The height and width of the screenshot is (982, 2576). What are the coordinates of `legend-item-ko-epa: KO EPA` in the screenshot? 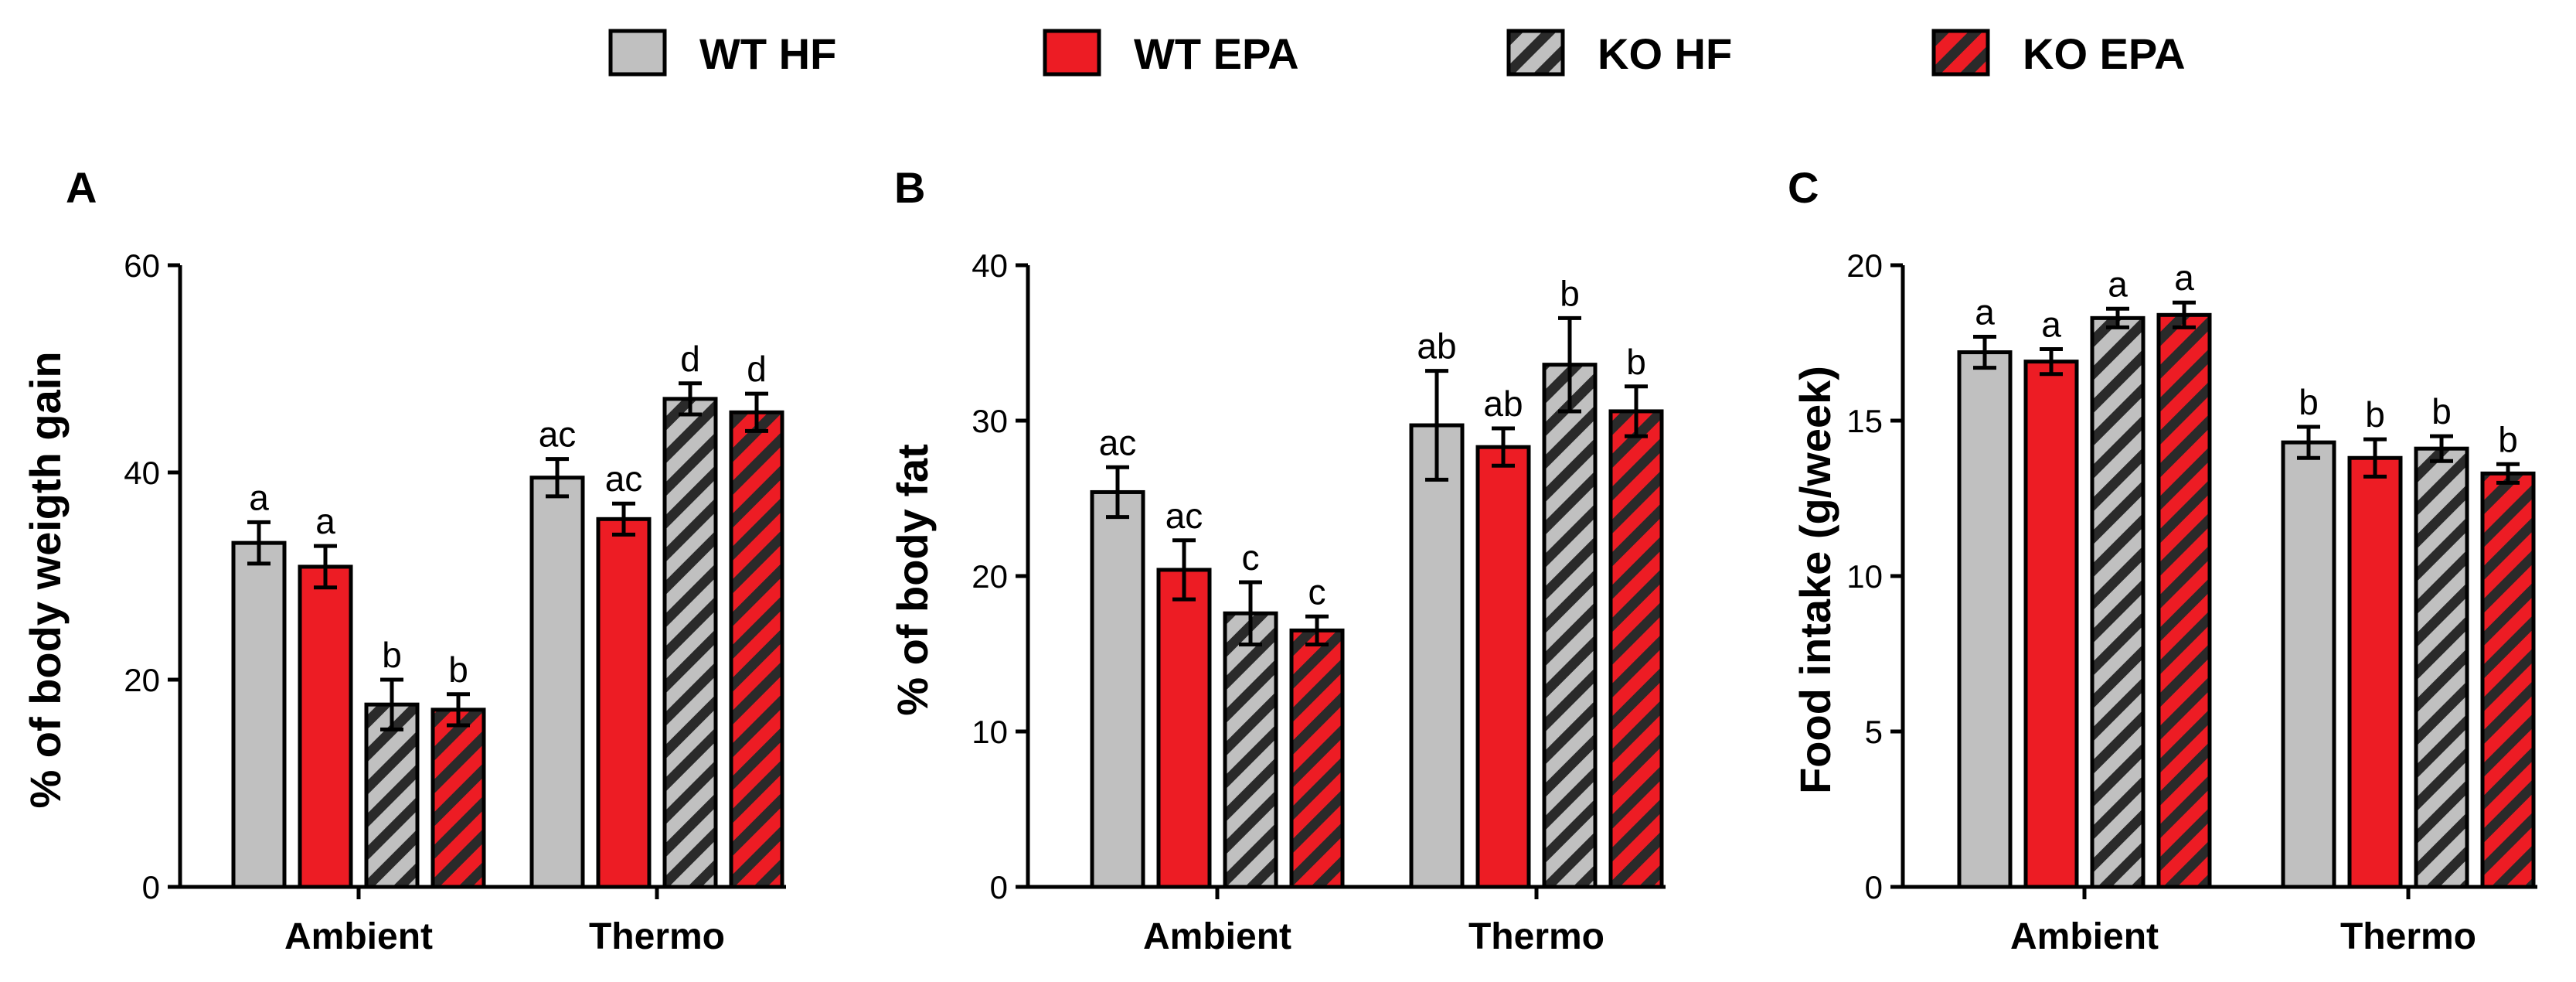 It's located at (2058, 53).